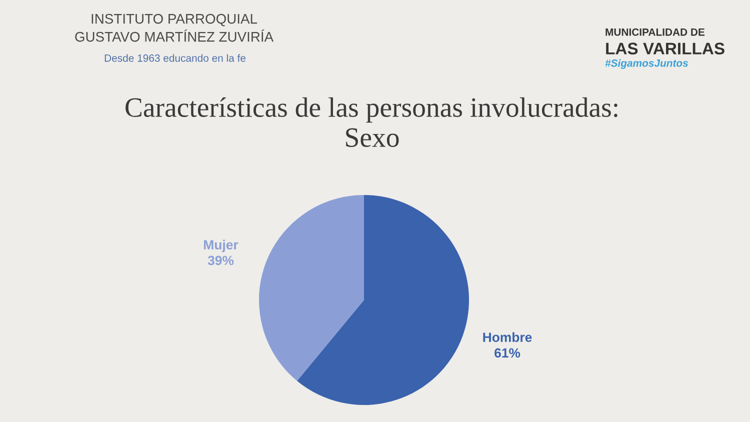  Describe the element at coordinates (665, 48) in the screenshot. I see `text: LAS VARILLAS` at that location.